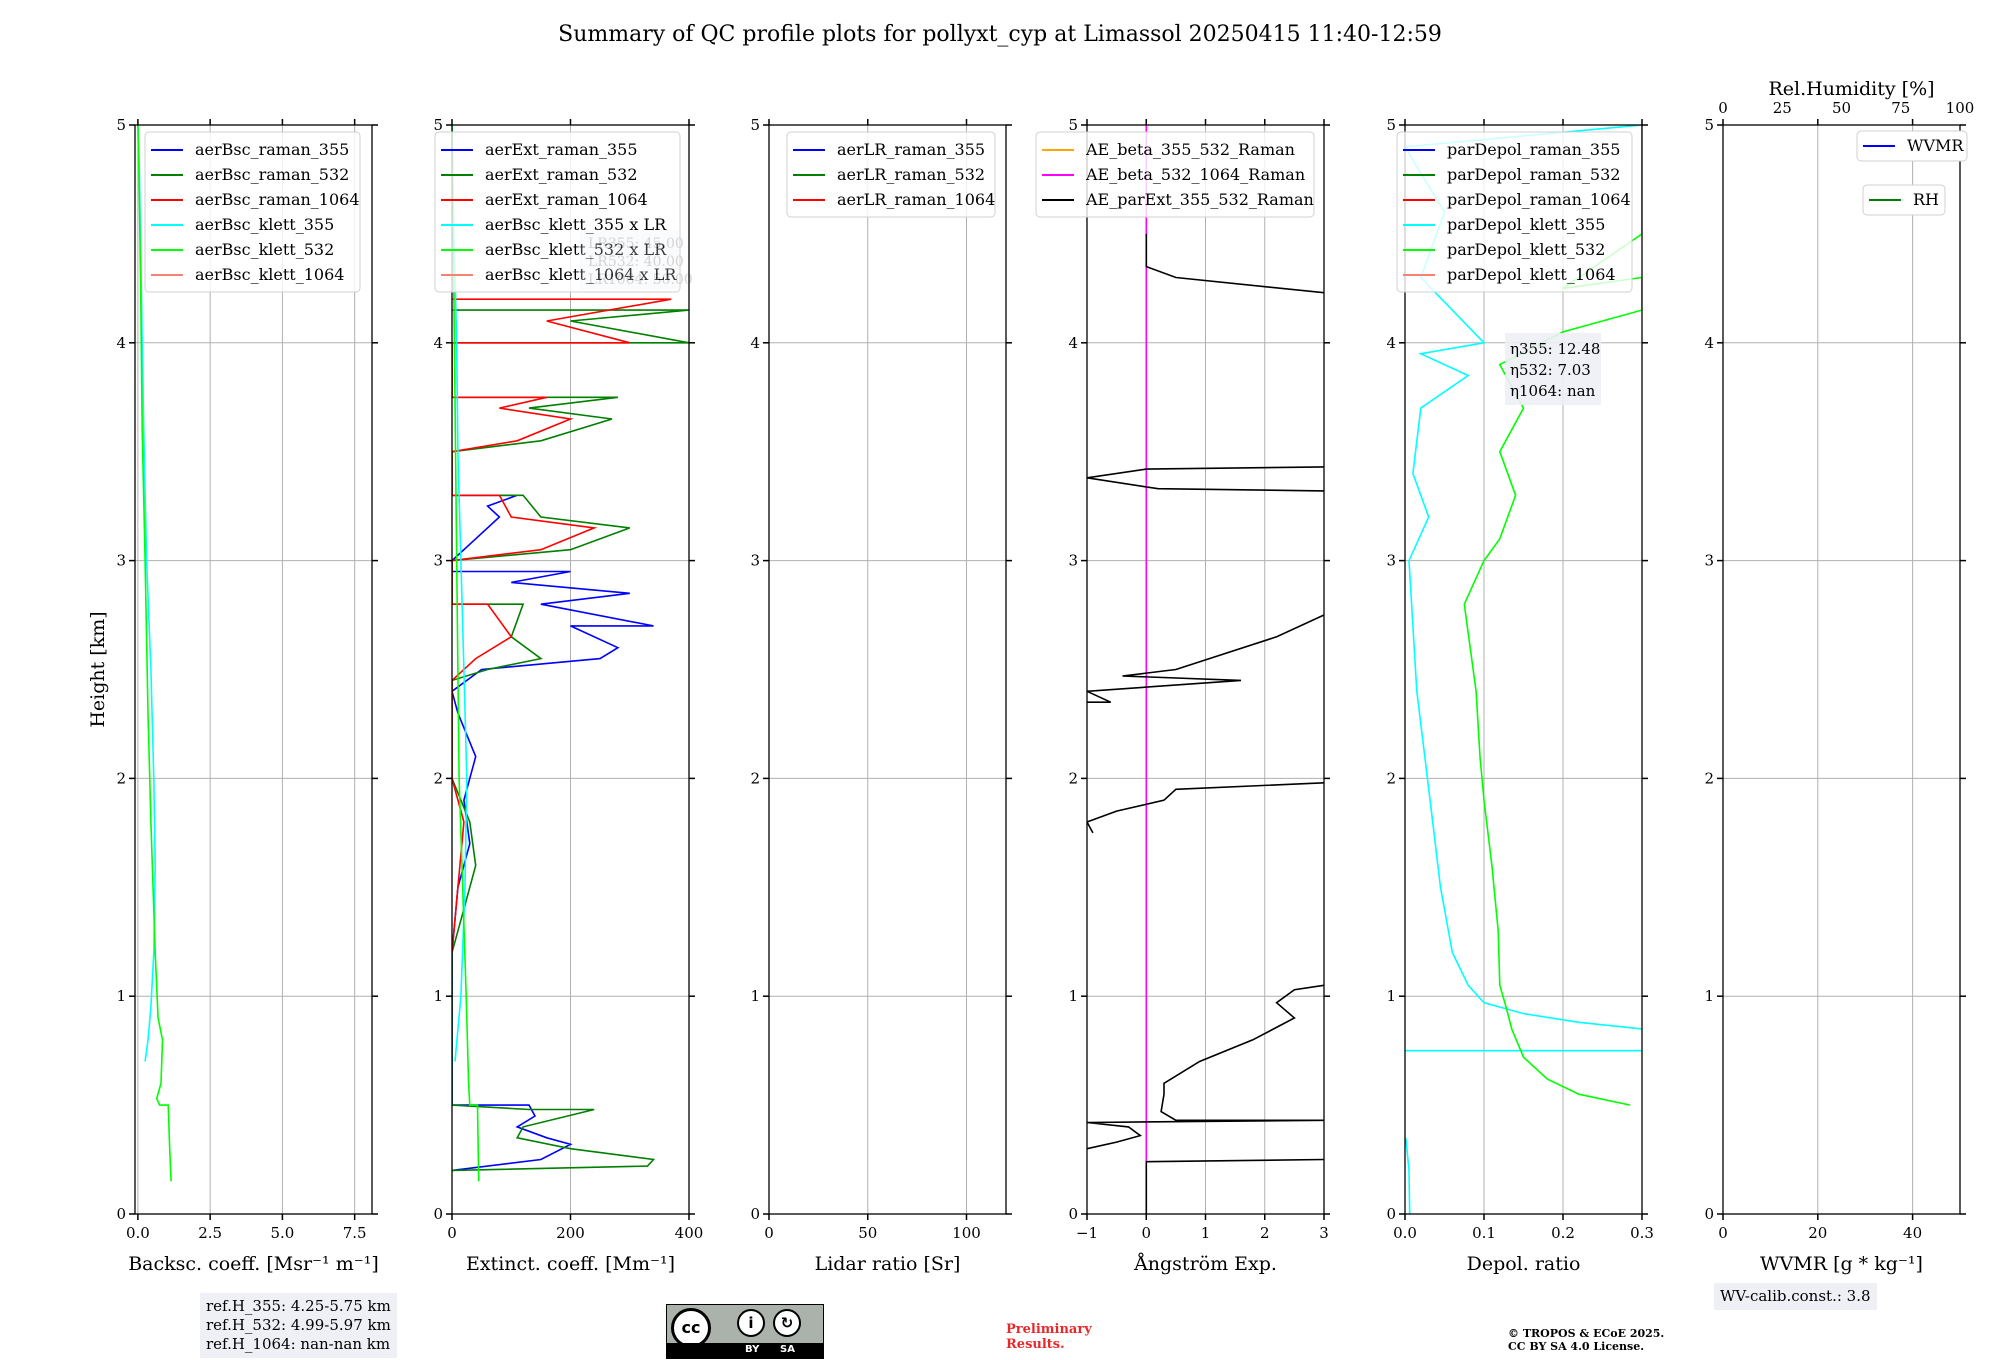 The height and width of the screenshot is (1360, 2000). Describe the element at coordinates (576, 224) in the screenshot. I see `legend-label: aerBsc_klett_355 x LR` at that location.